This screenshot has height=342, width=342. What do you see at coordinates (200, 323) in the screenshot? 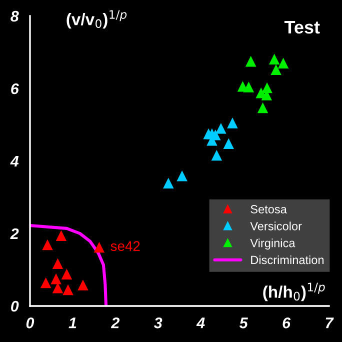
I see `x-tick-label: 4` at bounding box center [200, 323].